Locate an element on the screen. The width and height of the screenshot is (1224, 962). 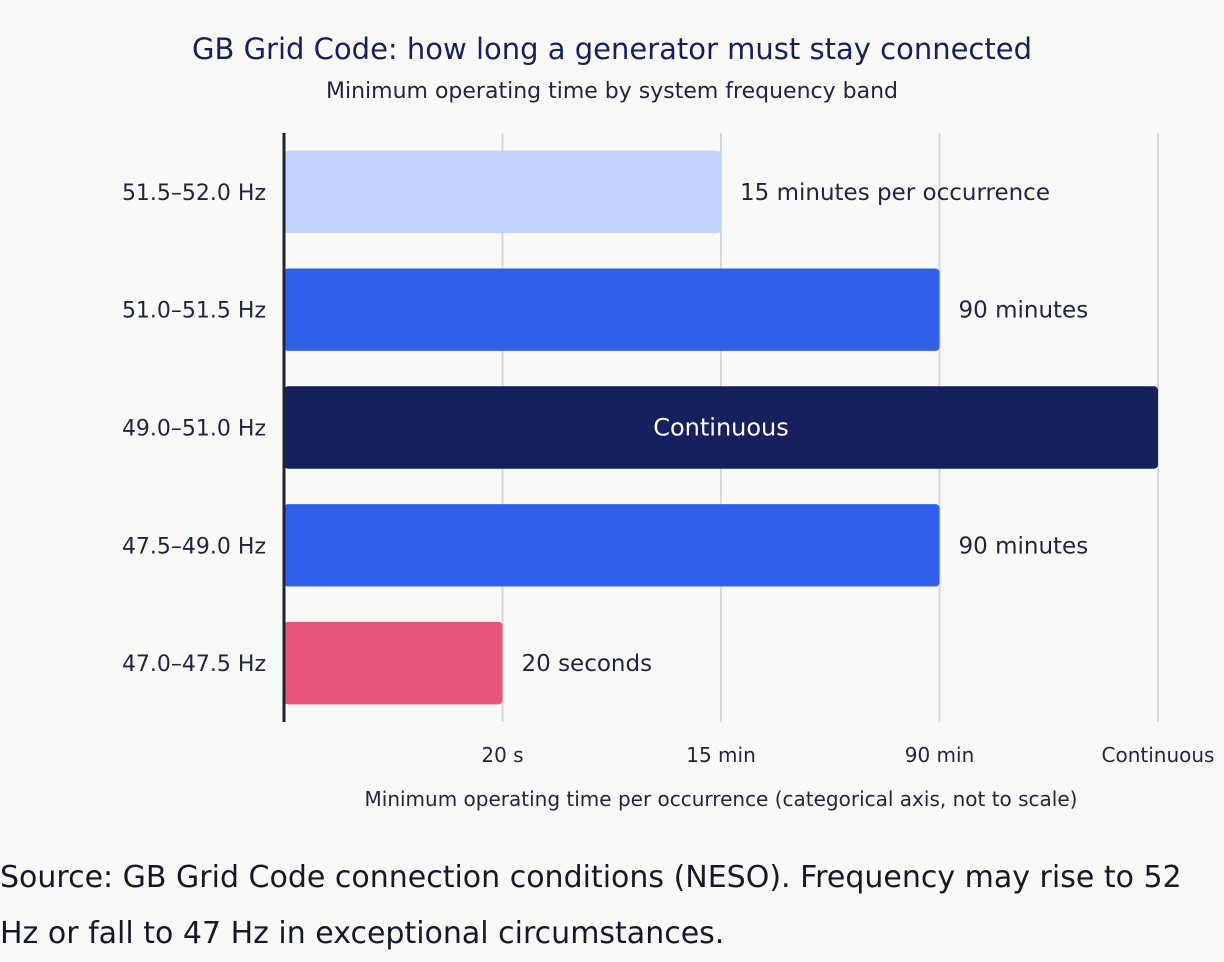
x-tick-label: 20 s is located at coordinates (502, 755).